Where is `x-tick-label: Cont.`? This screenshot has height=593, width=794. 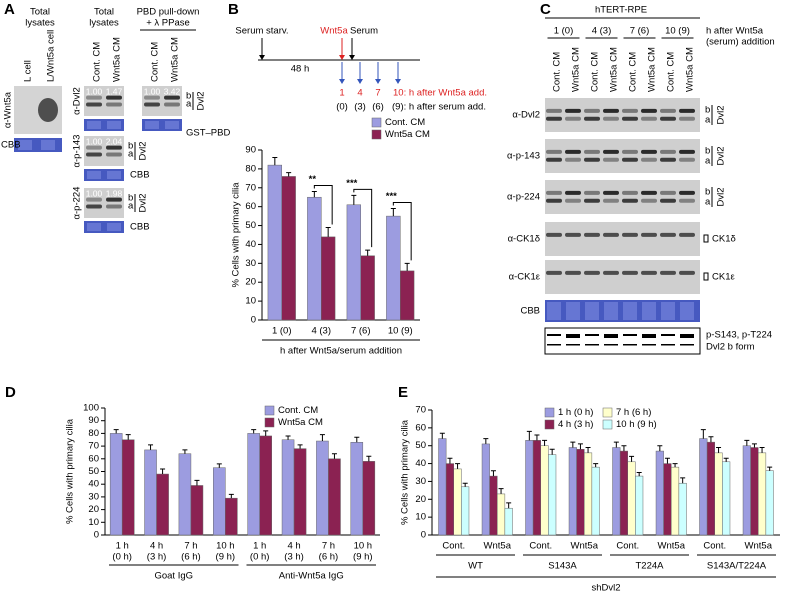 x-tick-label: Cont. is located at coordinates (540, 546).